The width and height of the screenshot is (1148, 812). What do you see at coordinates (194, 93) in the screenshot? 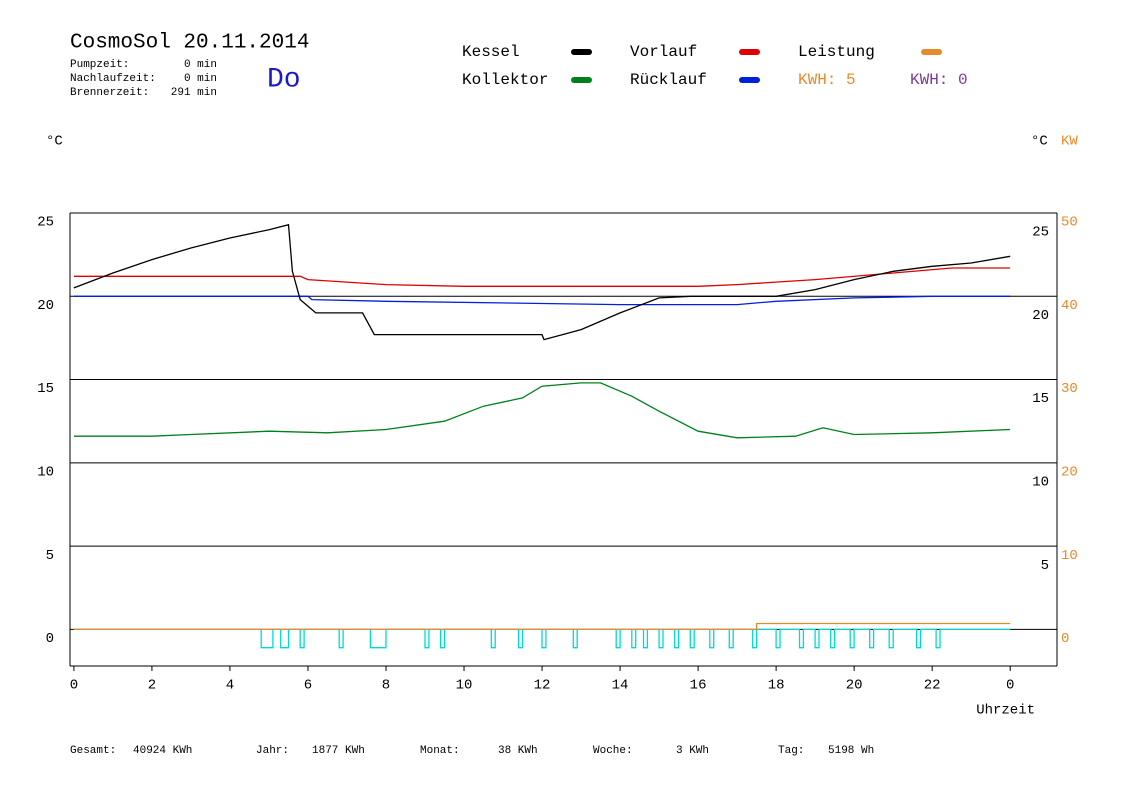
I see `runtime-value: 291 min` at bounding box center [194, 93].